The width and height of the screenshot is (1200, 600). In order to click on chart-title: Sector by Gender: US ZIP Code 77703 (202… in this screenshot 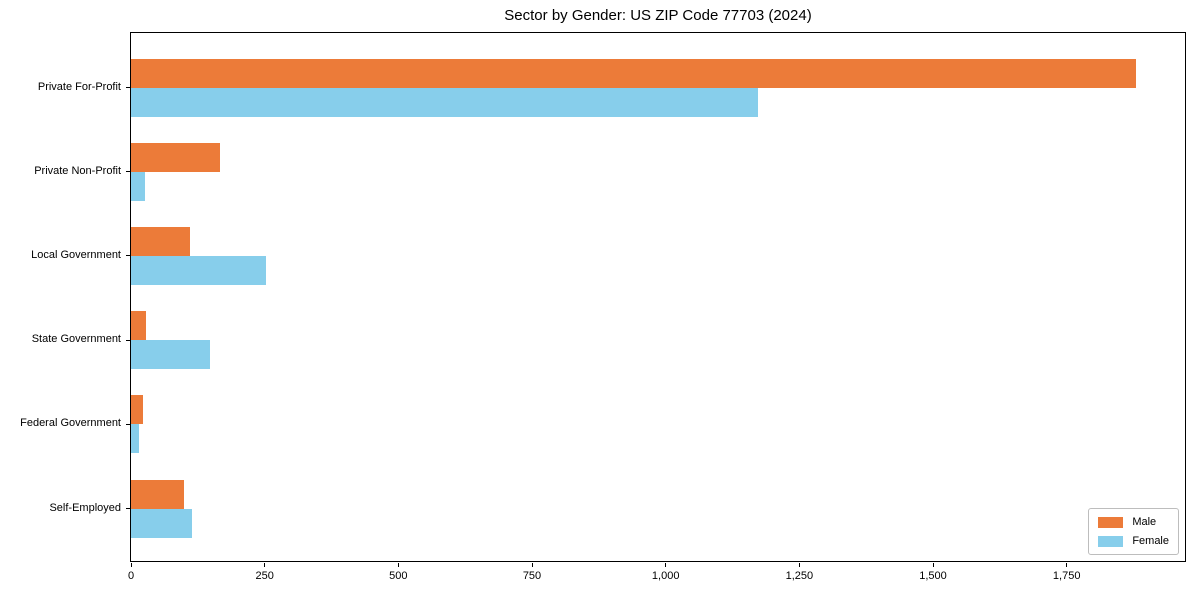, I will do `click(658, 15)`.